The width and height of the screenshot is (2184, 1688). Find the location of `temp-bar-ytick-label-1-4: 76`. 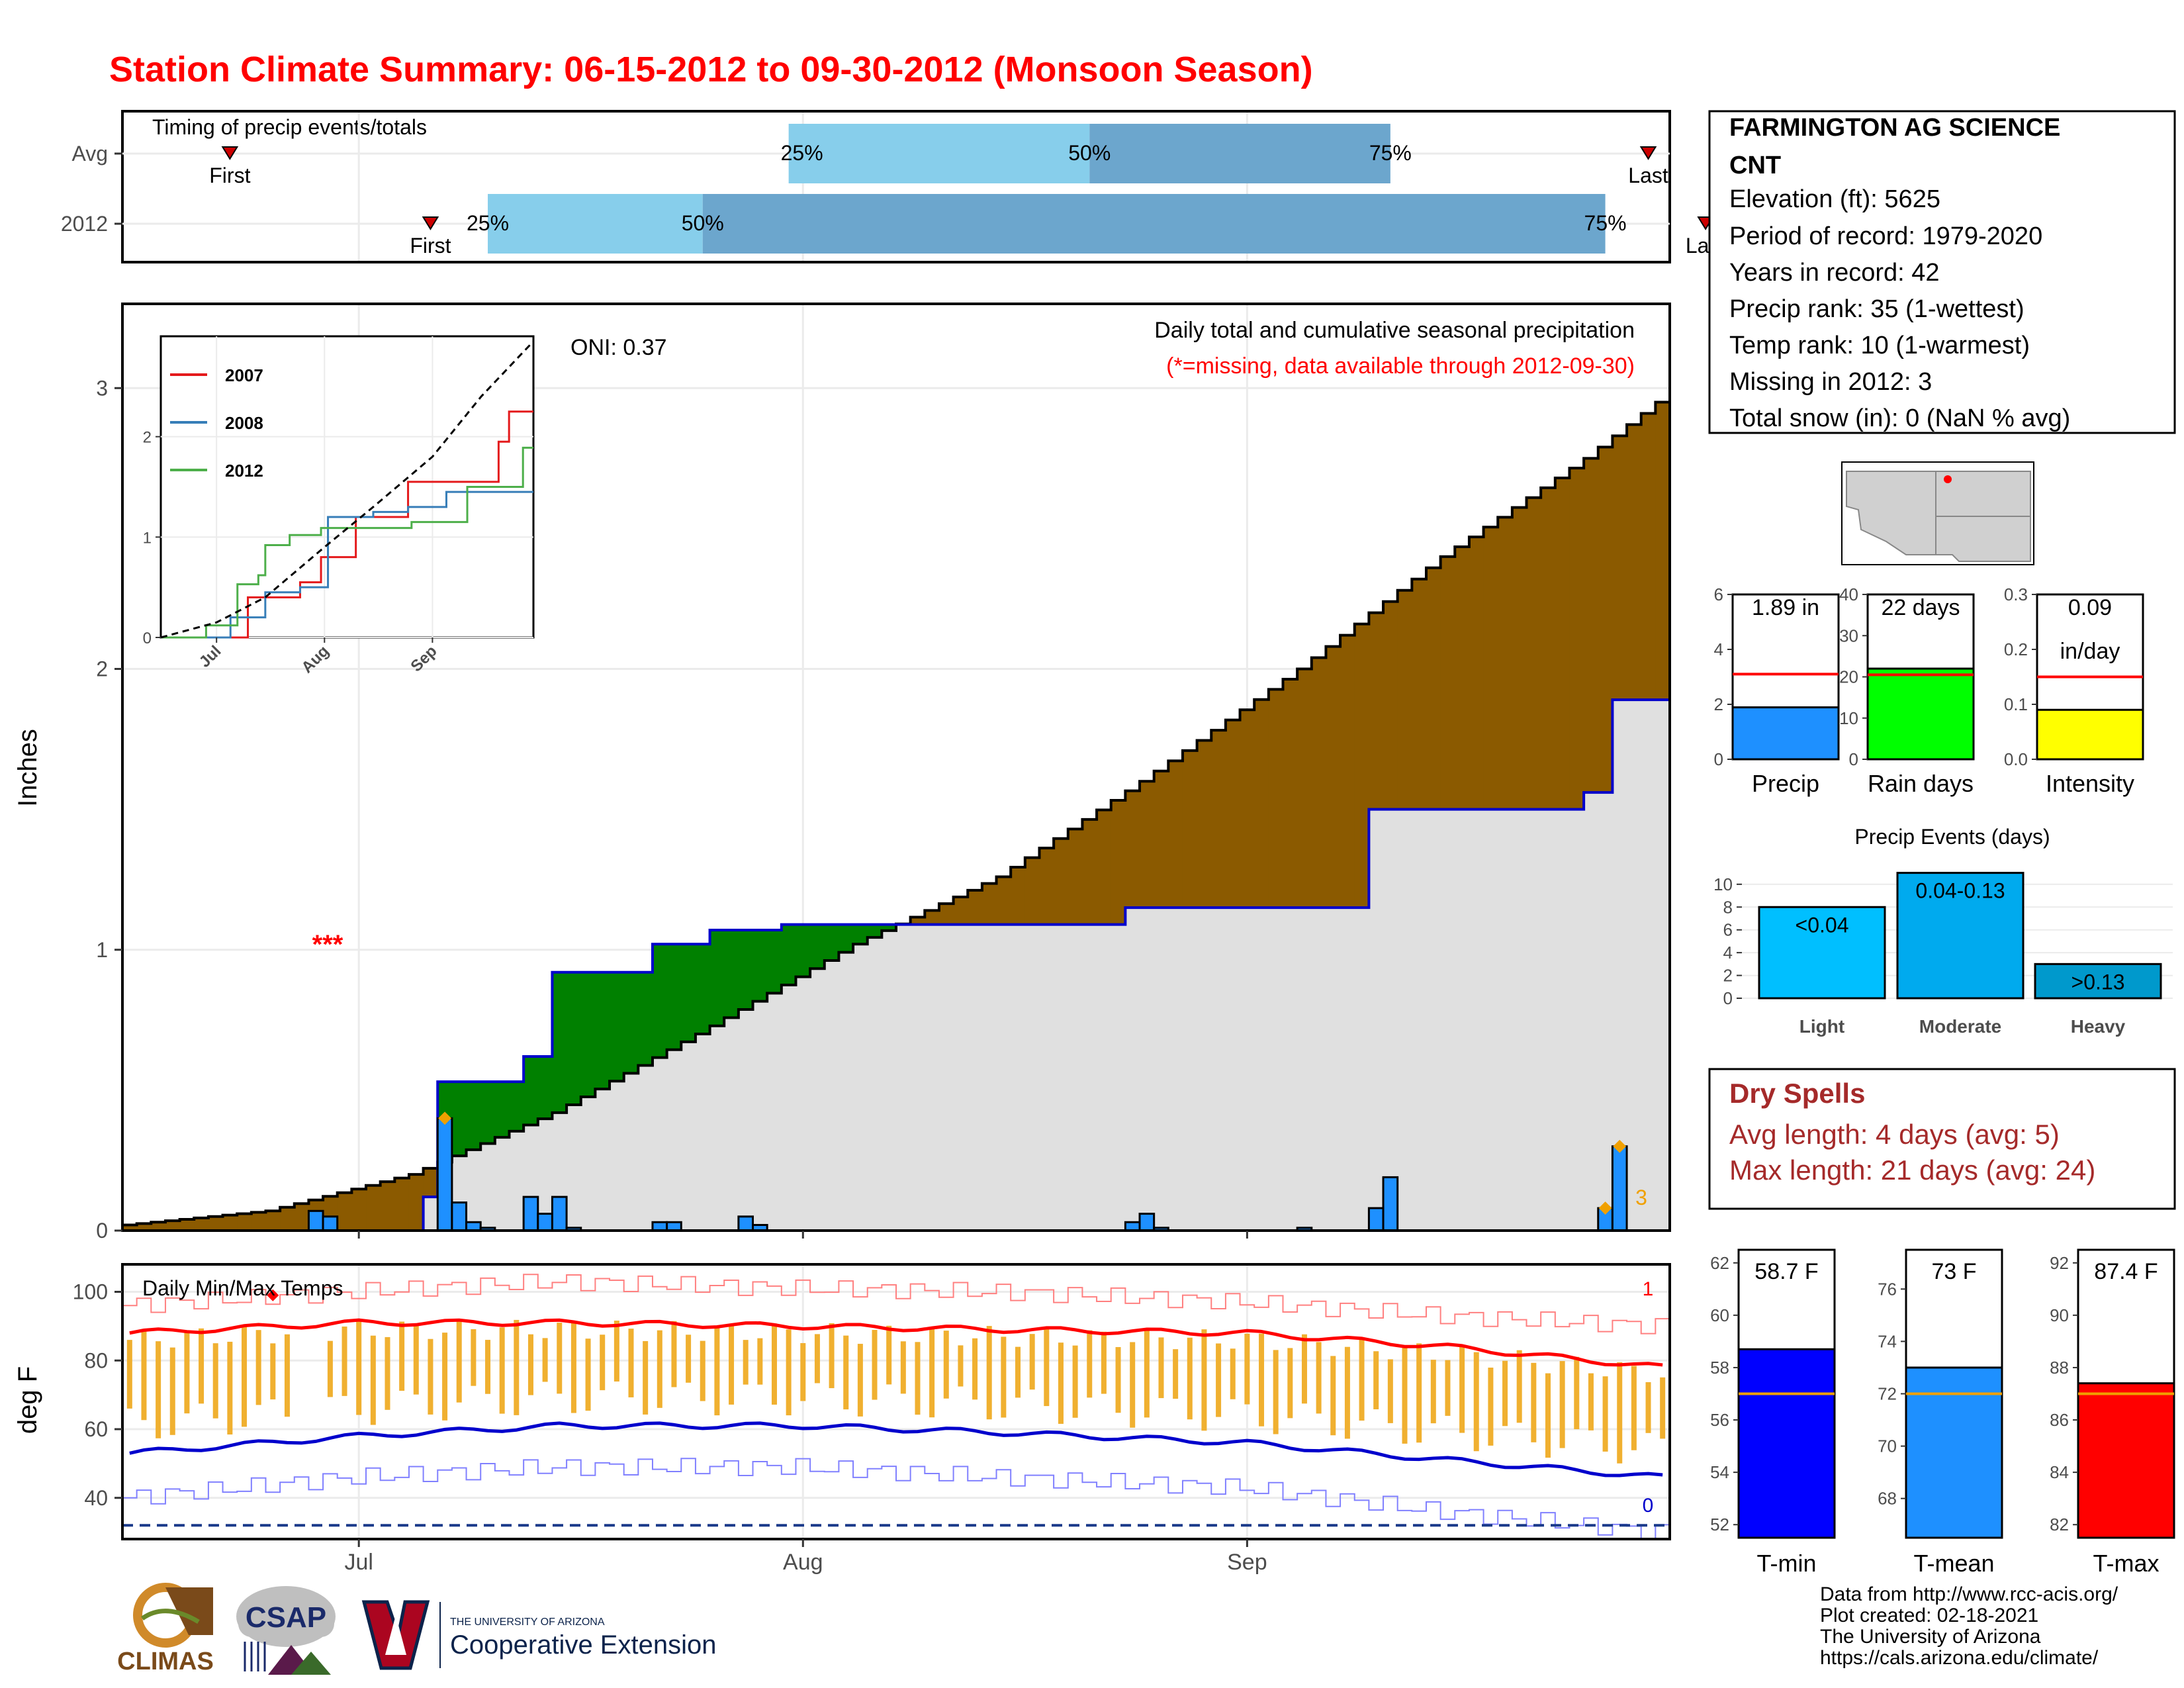

temp-bar-ytick-label-1-4: 76 is located at coordinates (1888, 1289).